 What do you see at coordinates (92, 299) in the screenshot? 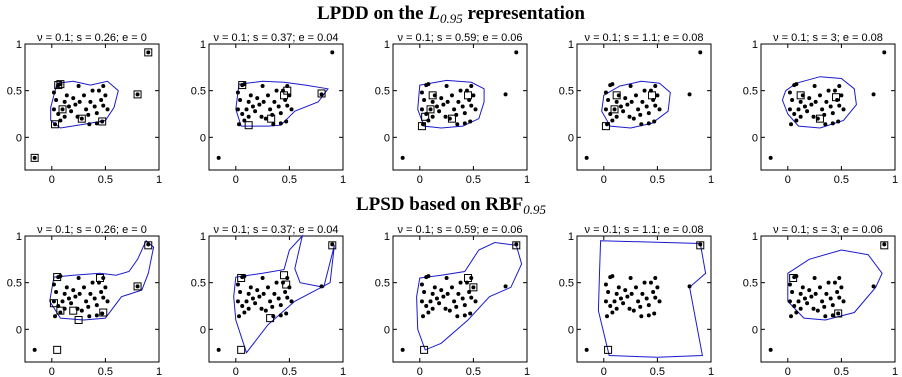
I see `plot-area` at bounding box center [92, 299].